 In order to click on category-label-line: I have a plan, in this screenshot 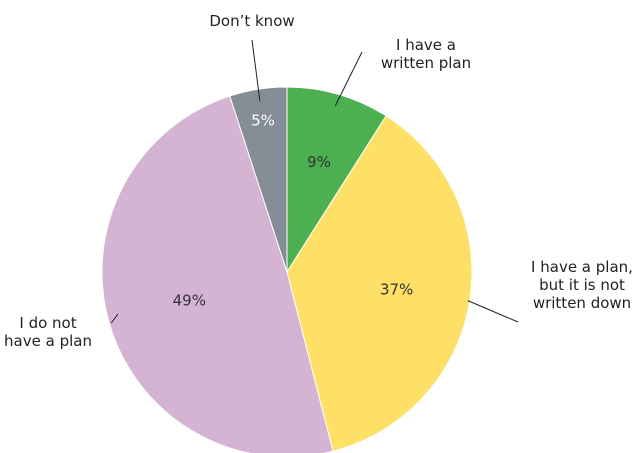, I will do `click(582, 267)`.